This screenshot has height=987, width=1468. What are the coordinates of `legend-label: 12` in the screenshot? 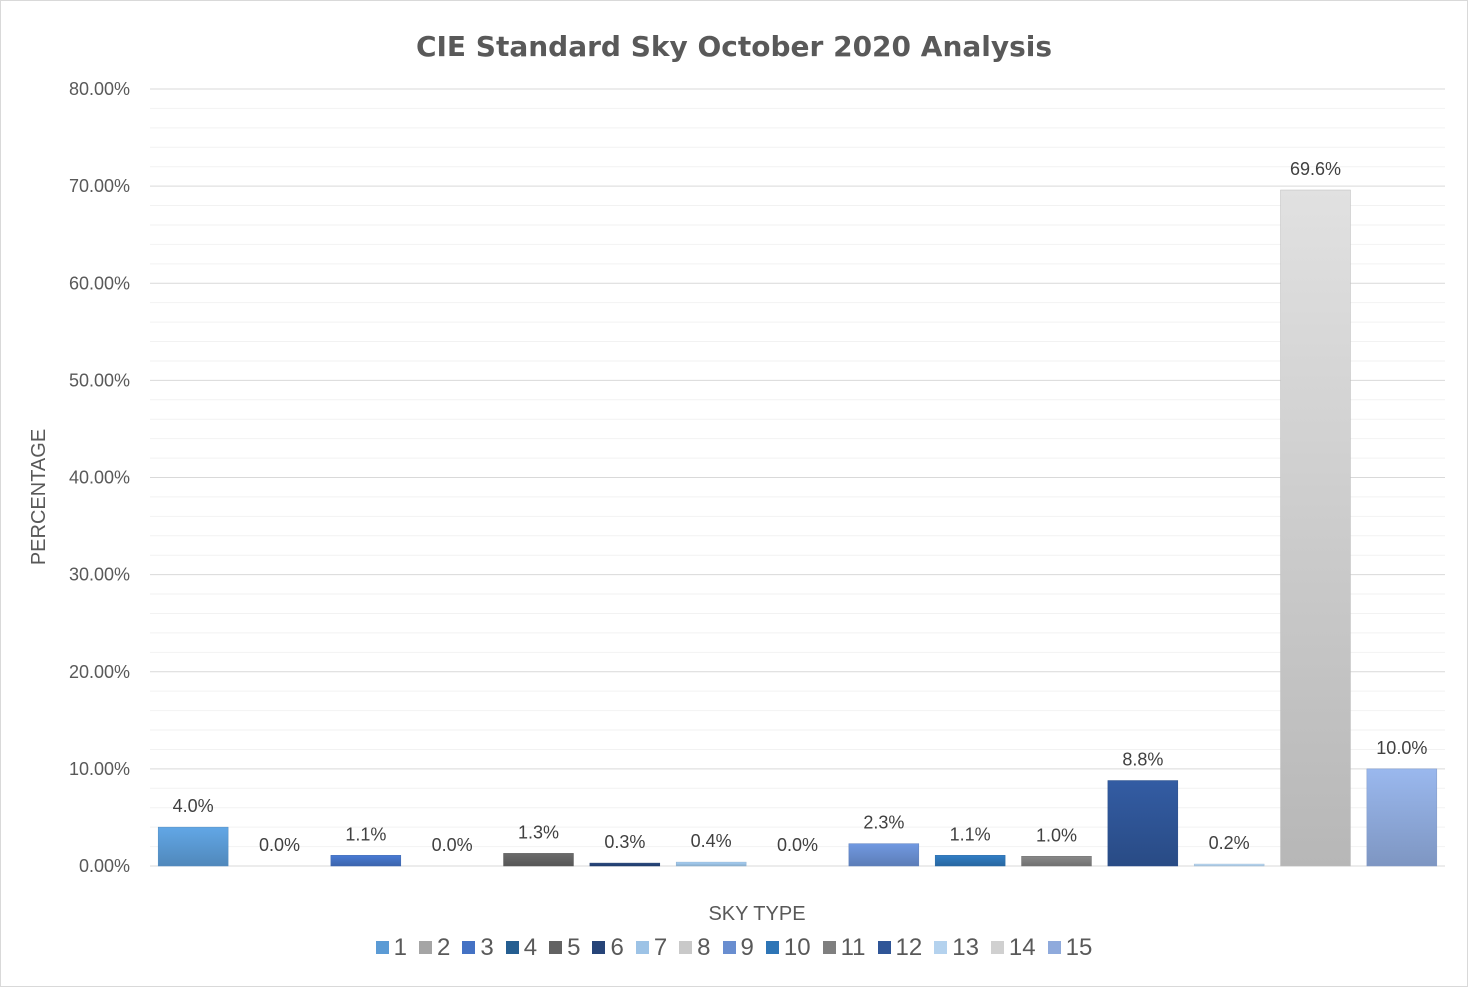 It's located at (909, 947).